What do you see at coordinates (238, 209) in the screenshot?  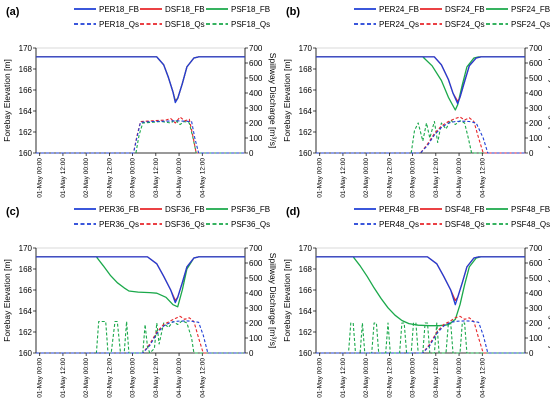 I see `legend-item: PSF36_FB` at bounding box center [238, 209].